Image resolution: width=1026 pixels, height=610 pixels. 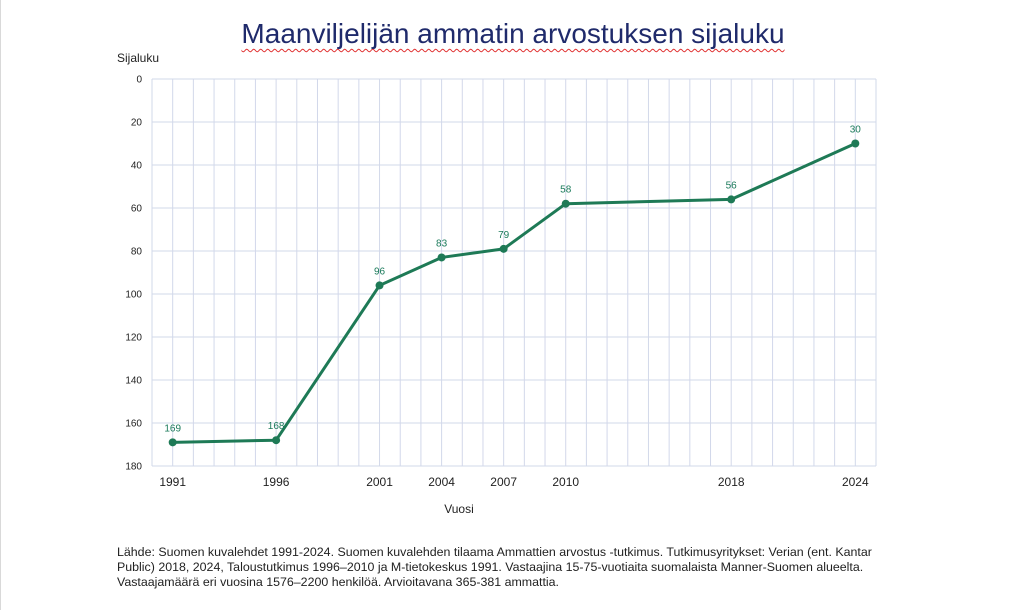 What do you see at coordinates (133, 381) in the screenshot?
I see `y-tick-label: 140` at bounding box center [133, 381].